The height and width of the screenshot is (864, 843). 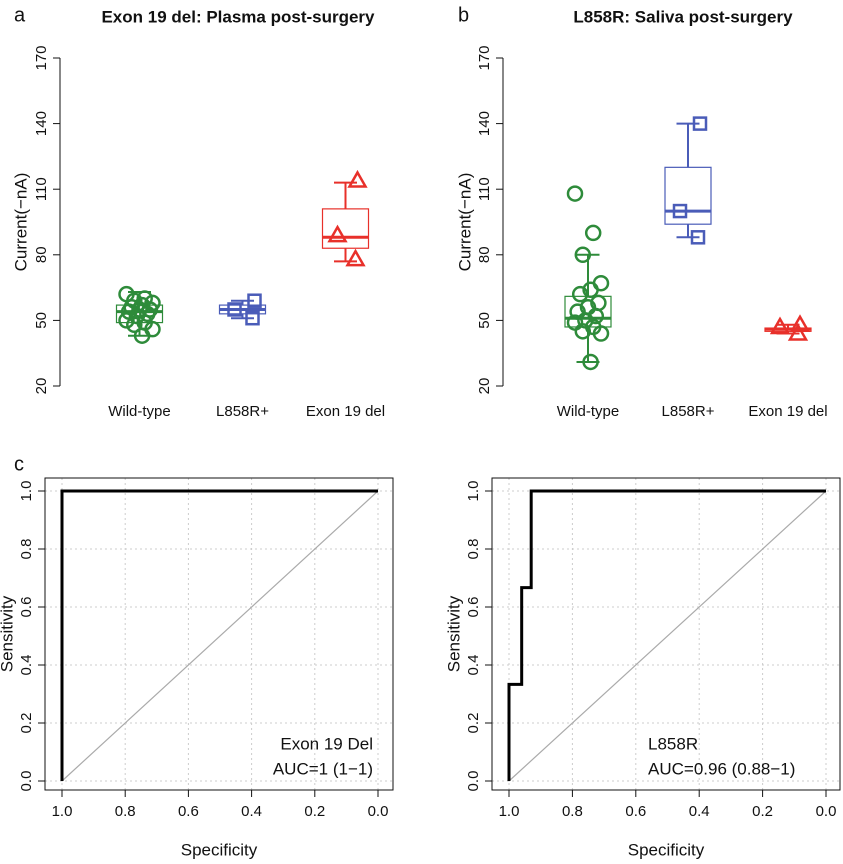 What do you see at coordinates (463, 15) in the screenshot?
I see `panel-label: b` at bounding box center [463, 15].